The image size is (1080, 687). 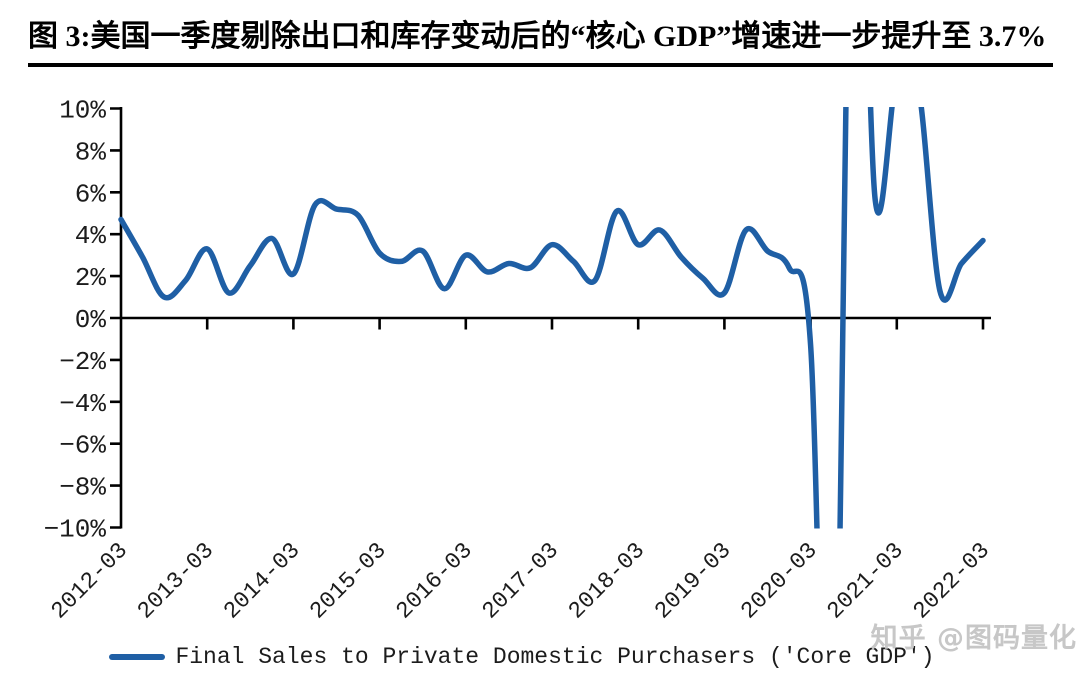 I want to click on x-tick-label: 2018-03, so click(x=606, y=581).